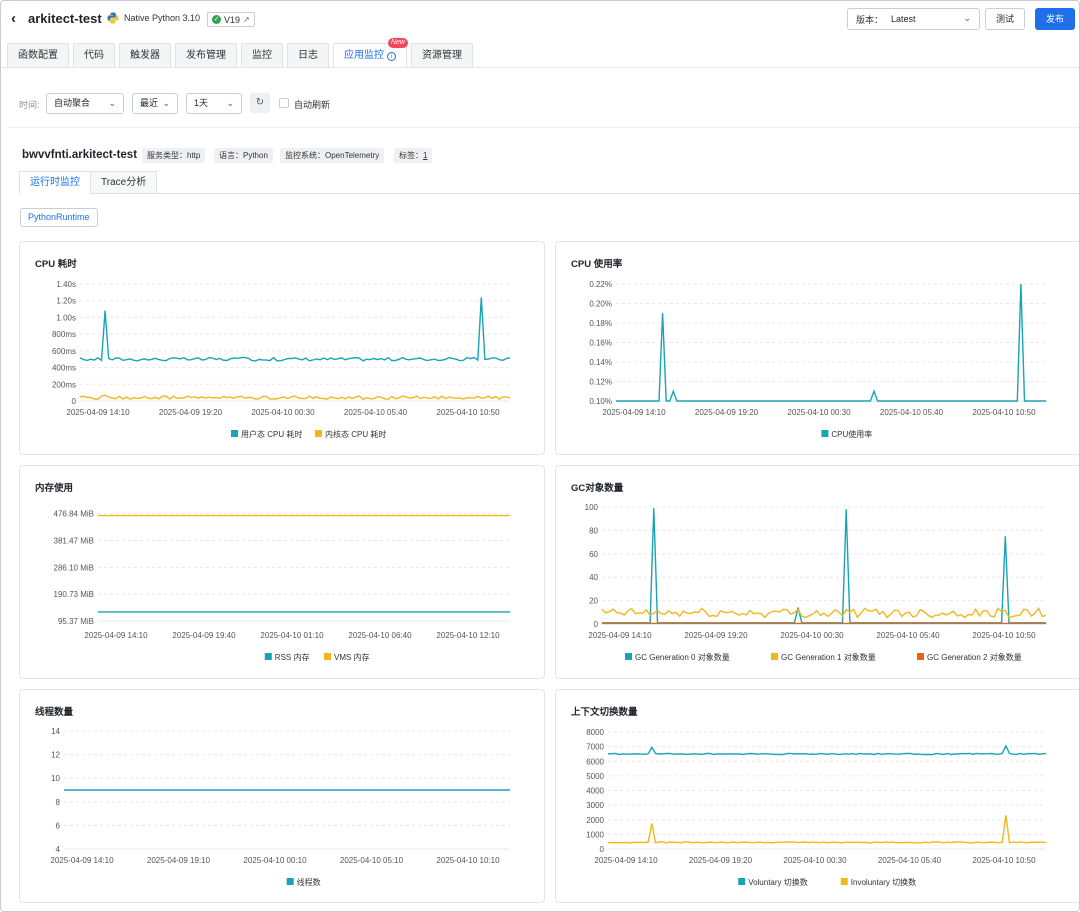 The height and width of the screenshot is (912, 1080). What do you see at coordinates (425, 155) in the screenshot?
I see `labels-count: 1` at bounding box center [425, 155].